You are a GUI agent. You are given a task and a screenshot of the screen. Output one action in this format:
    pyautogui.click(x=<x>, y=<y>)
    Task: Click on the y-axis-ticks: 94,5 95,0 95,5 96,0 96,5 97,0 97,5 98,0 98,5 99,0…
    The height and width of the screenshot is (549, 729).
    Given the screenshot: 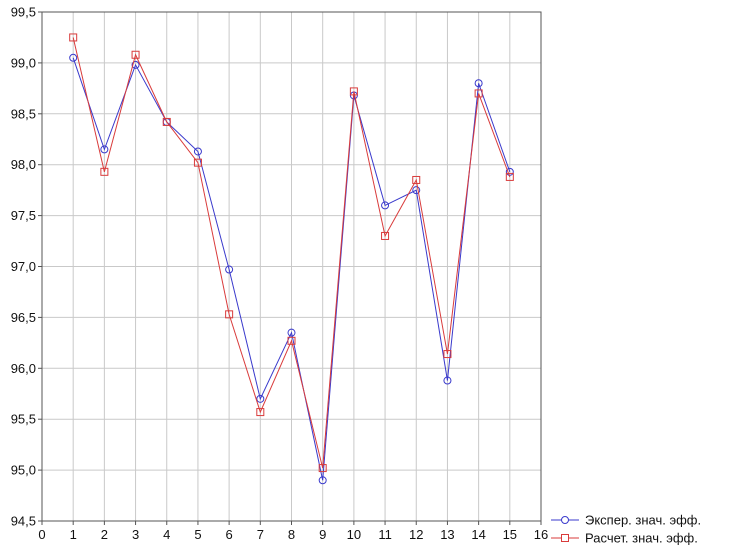 What is the action you would take?
    pyautogui.click(x=26, y=267)
    